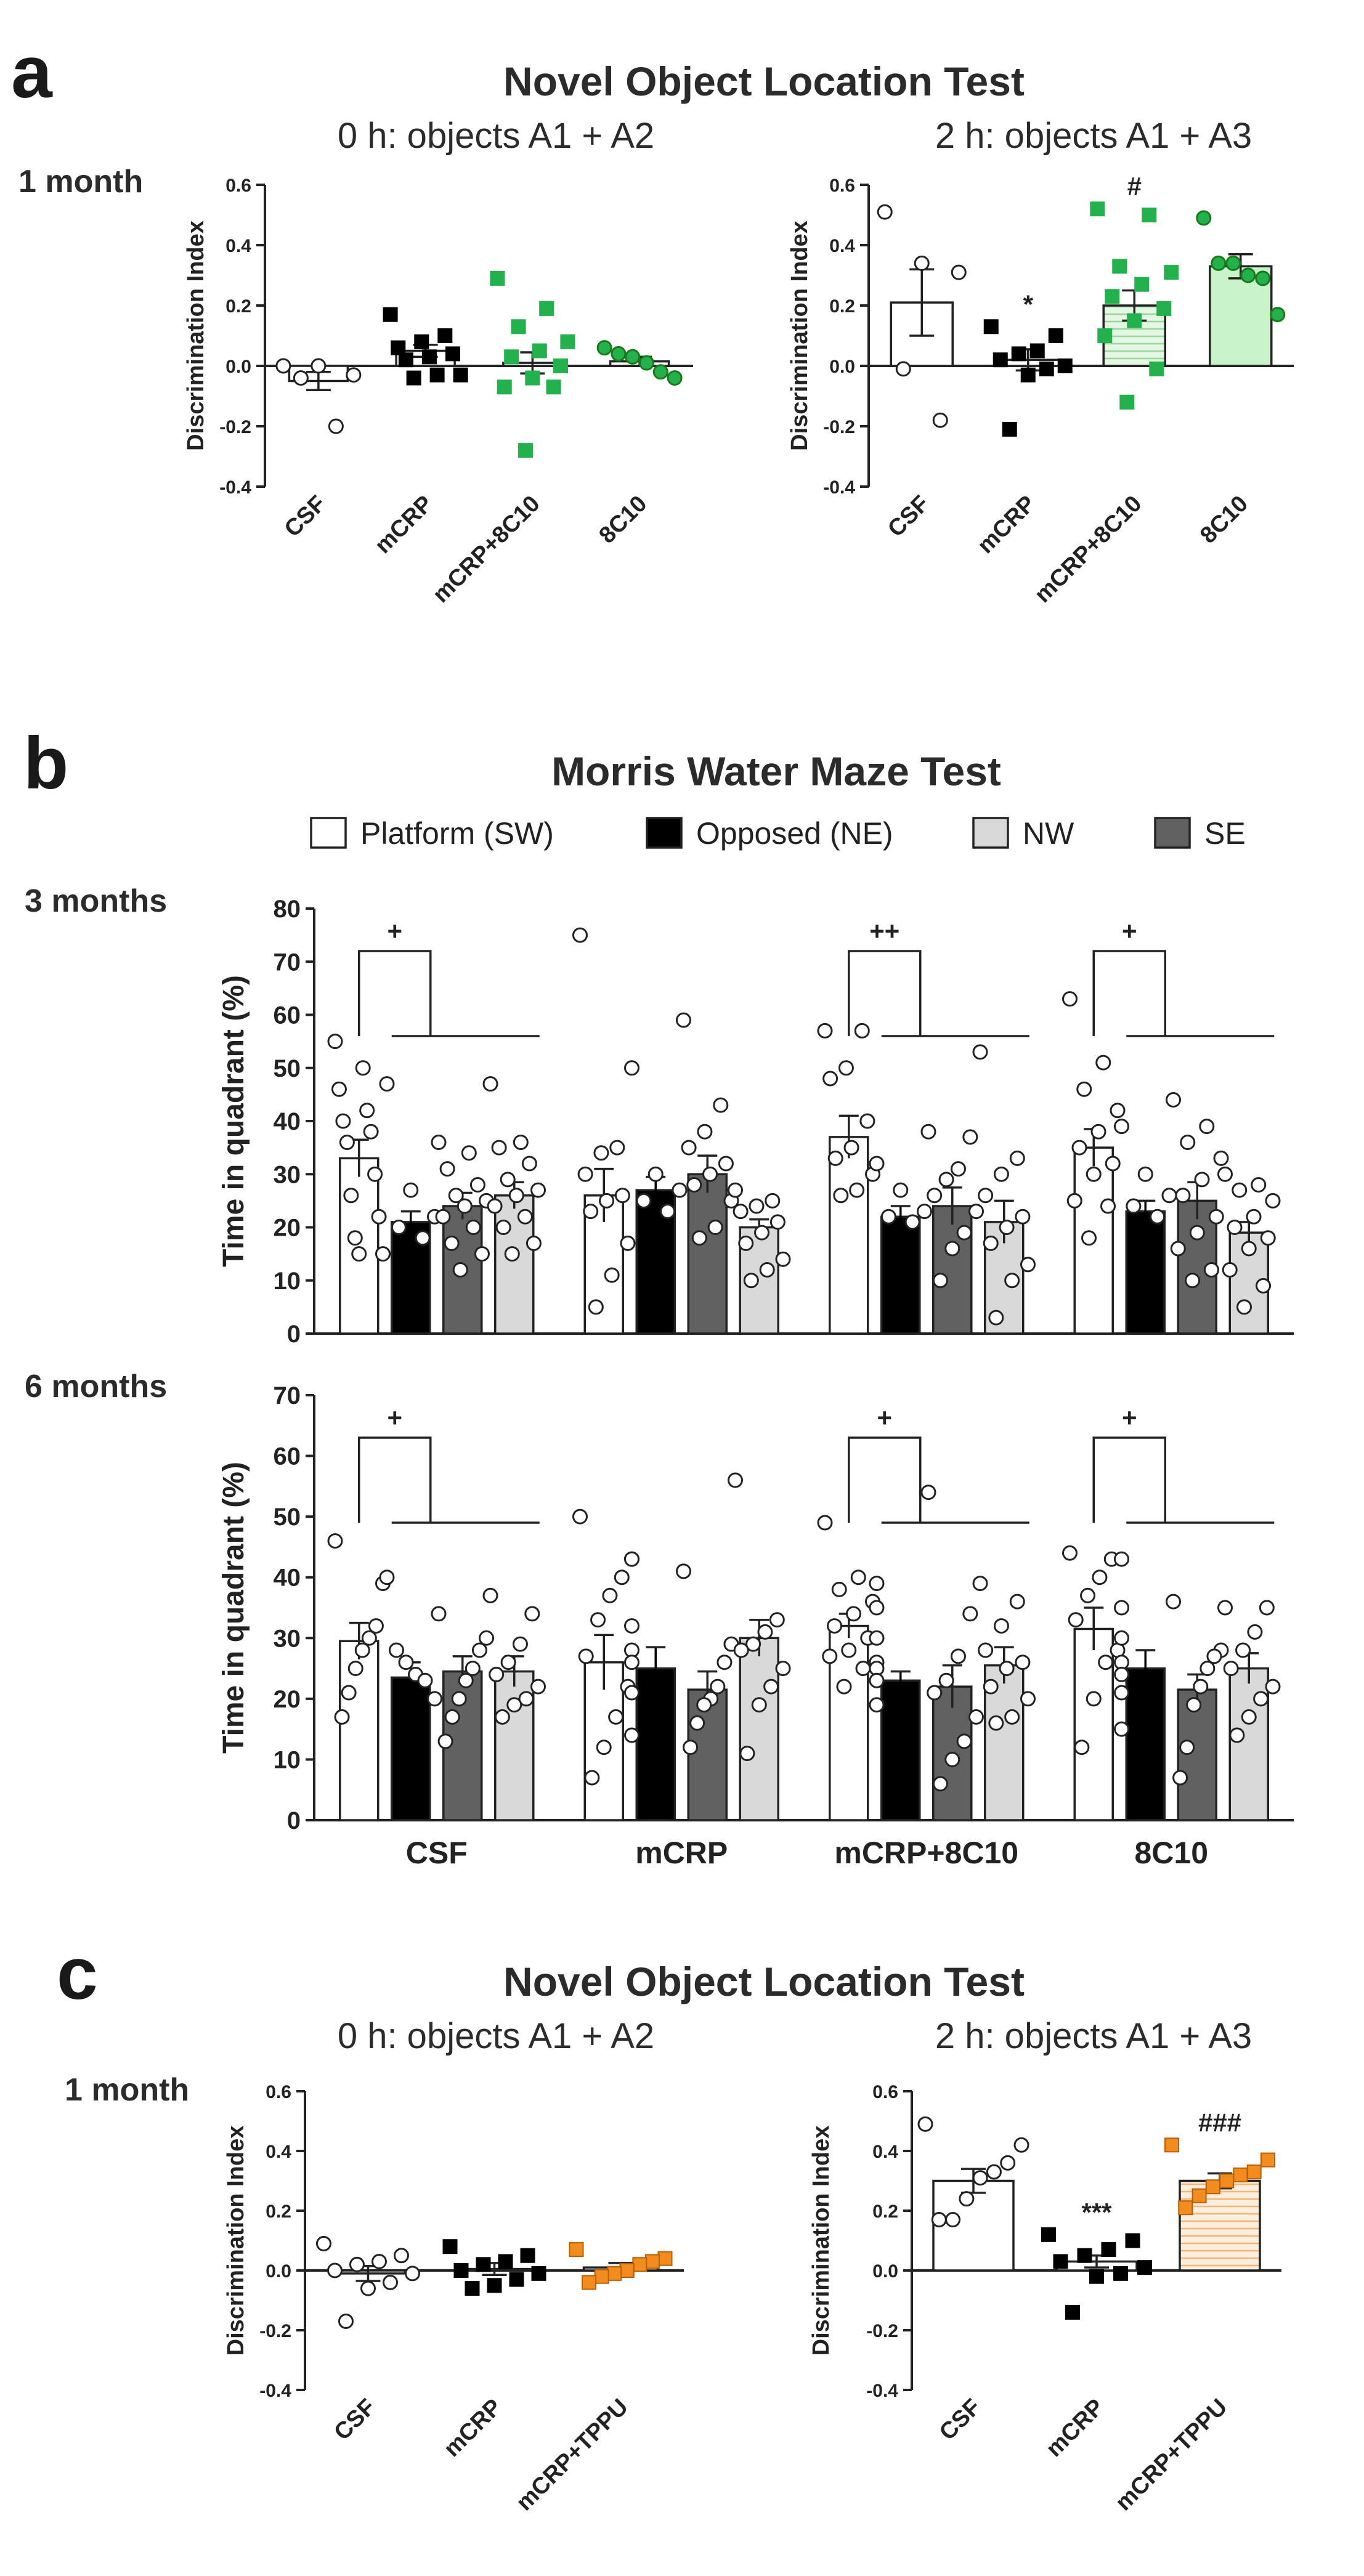 This screenshot has height=2576, width=1364. Describe the element at coordinates (764, 81) in the screenshot. I see `panel-a-title: Novel Object Location Test` at that location.